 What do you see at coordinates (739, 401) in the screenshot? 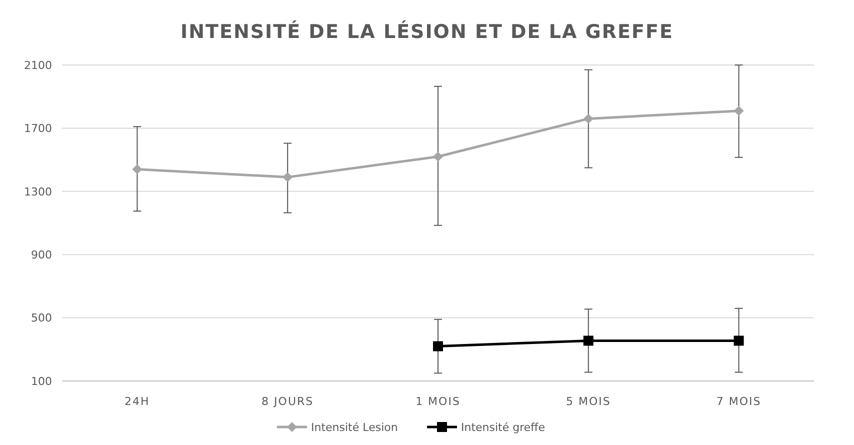
I see `x-tick-label: 7 MOIS` at bounding box center [739, 401].